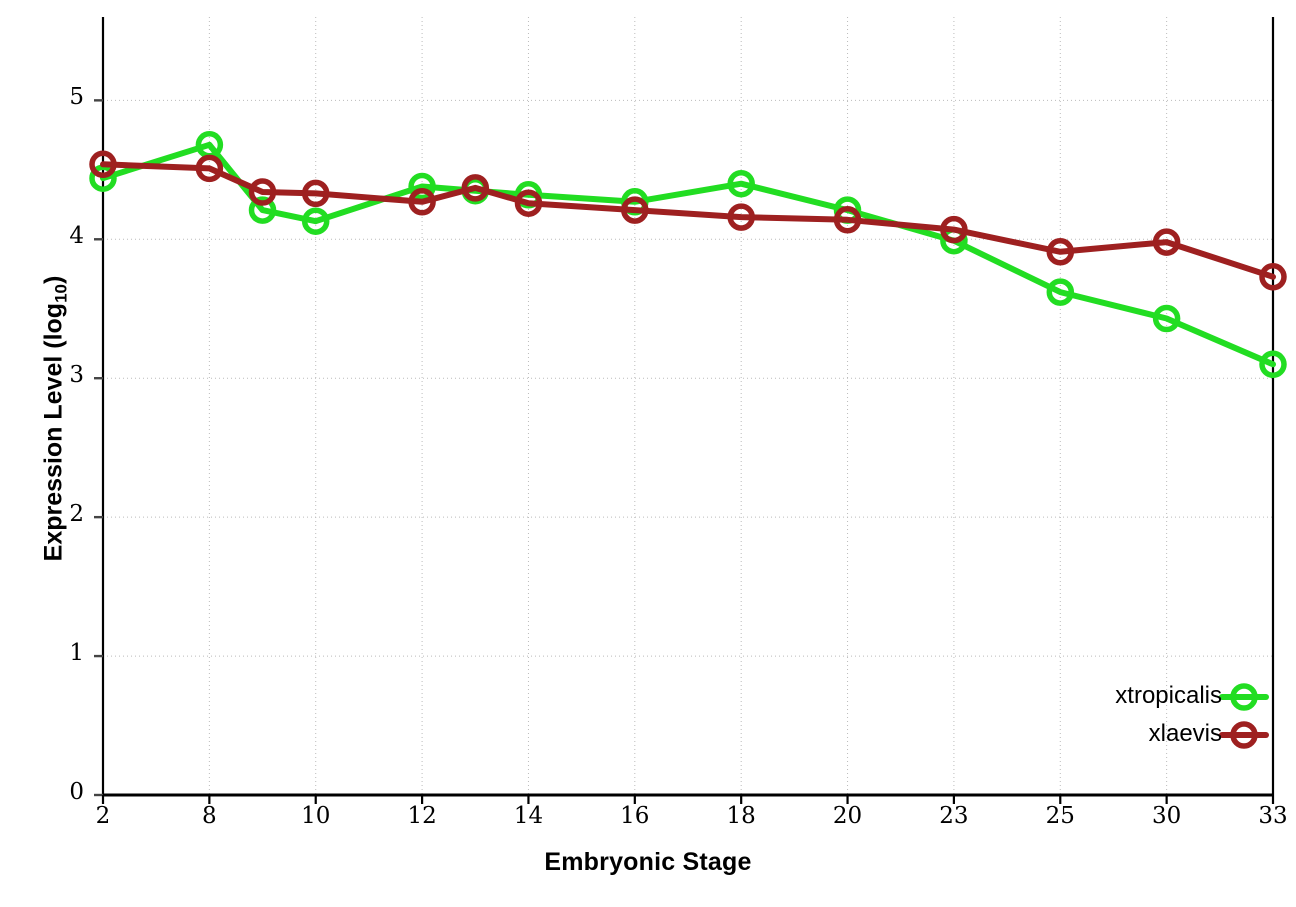  I want to click on x-axis-title: Embryonic Stage, so click(648, 862).